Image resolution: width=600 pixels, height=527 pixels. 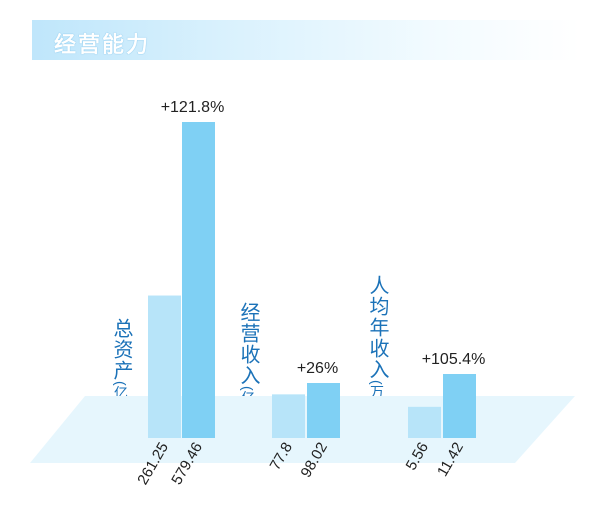 I want to click on group-label-text: 总资产, so click(x=121, y=349).